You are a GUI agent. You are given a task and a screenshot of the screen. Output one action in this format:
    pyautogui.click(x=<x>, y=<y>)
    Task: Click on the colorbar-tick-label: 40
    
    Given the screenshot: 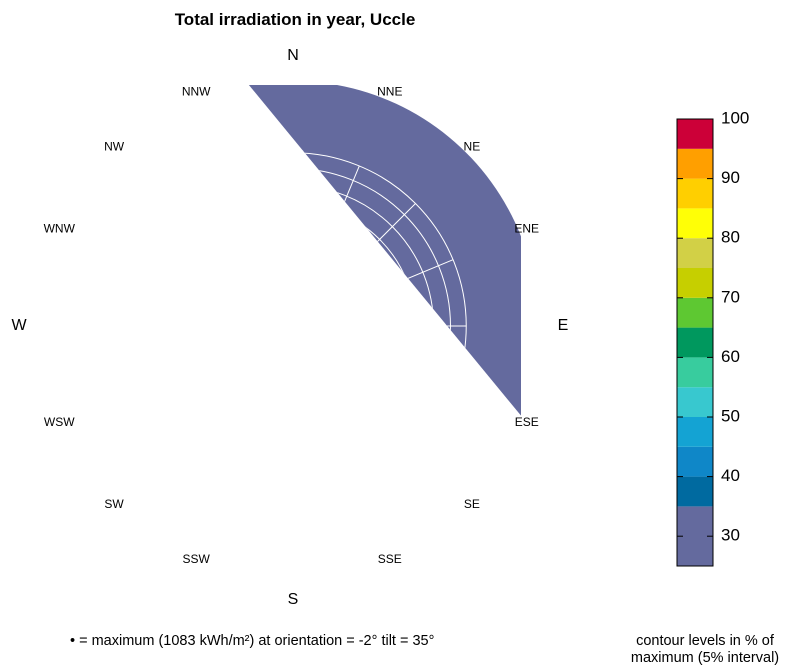 What is the action you would take?
    pyautogui.click(x=730, y=475)
    